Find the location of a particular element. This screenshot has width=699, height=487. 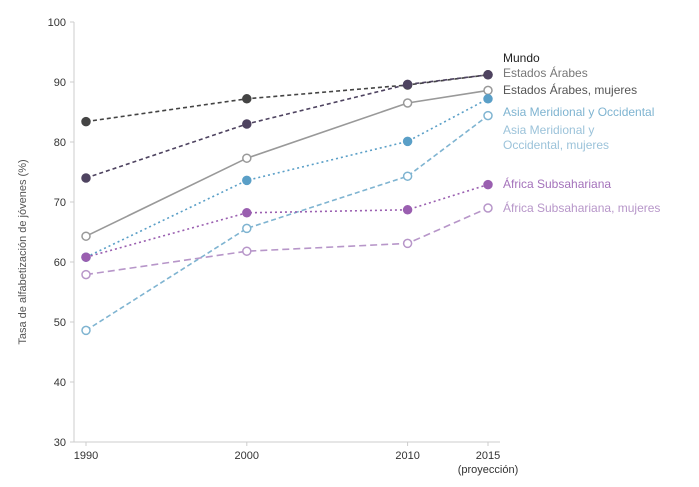

series-label: Estados Árabes, mujeres is located at coordinates (570, 89).